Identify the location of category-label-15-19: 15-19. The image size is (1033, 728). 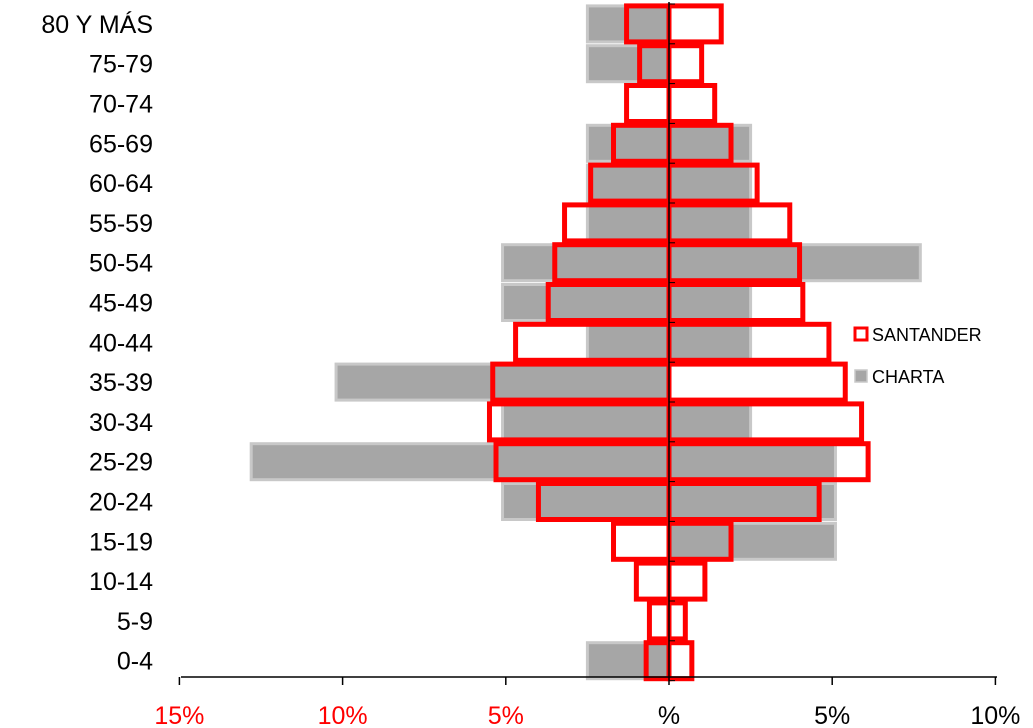
(121, 542).